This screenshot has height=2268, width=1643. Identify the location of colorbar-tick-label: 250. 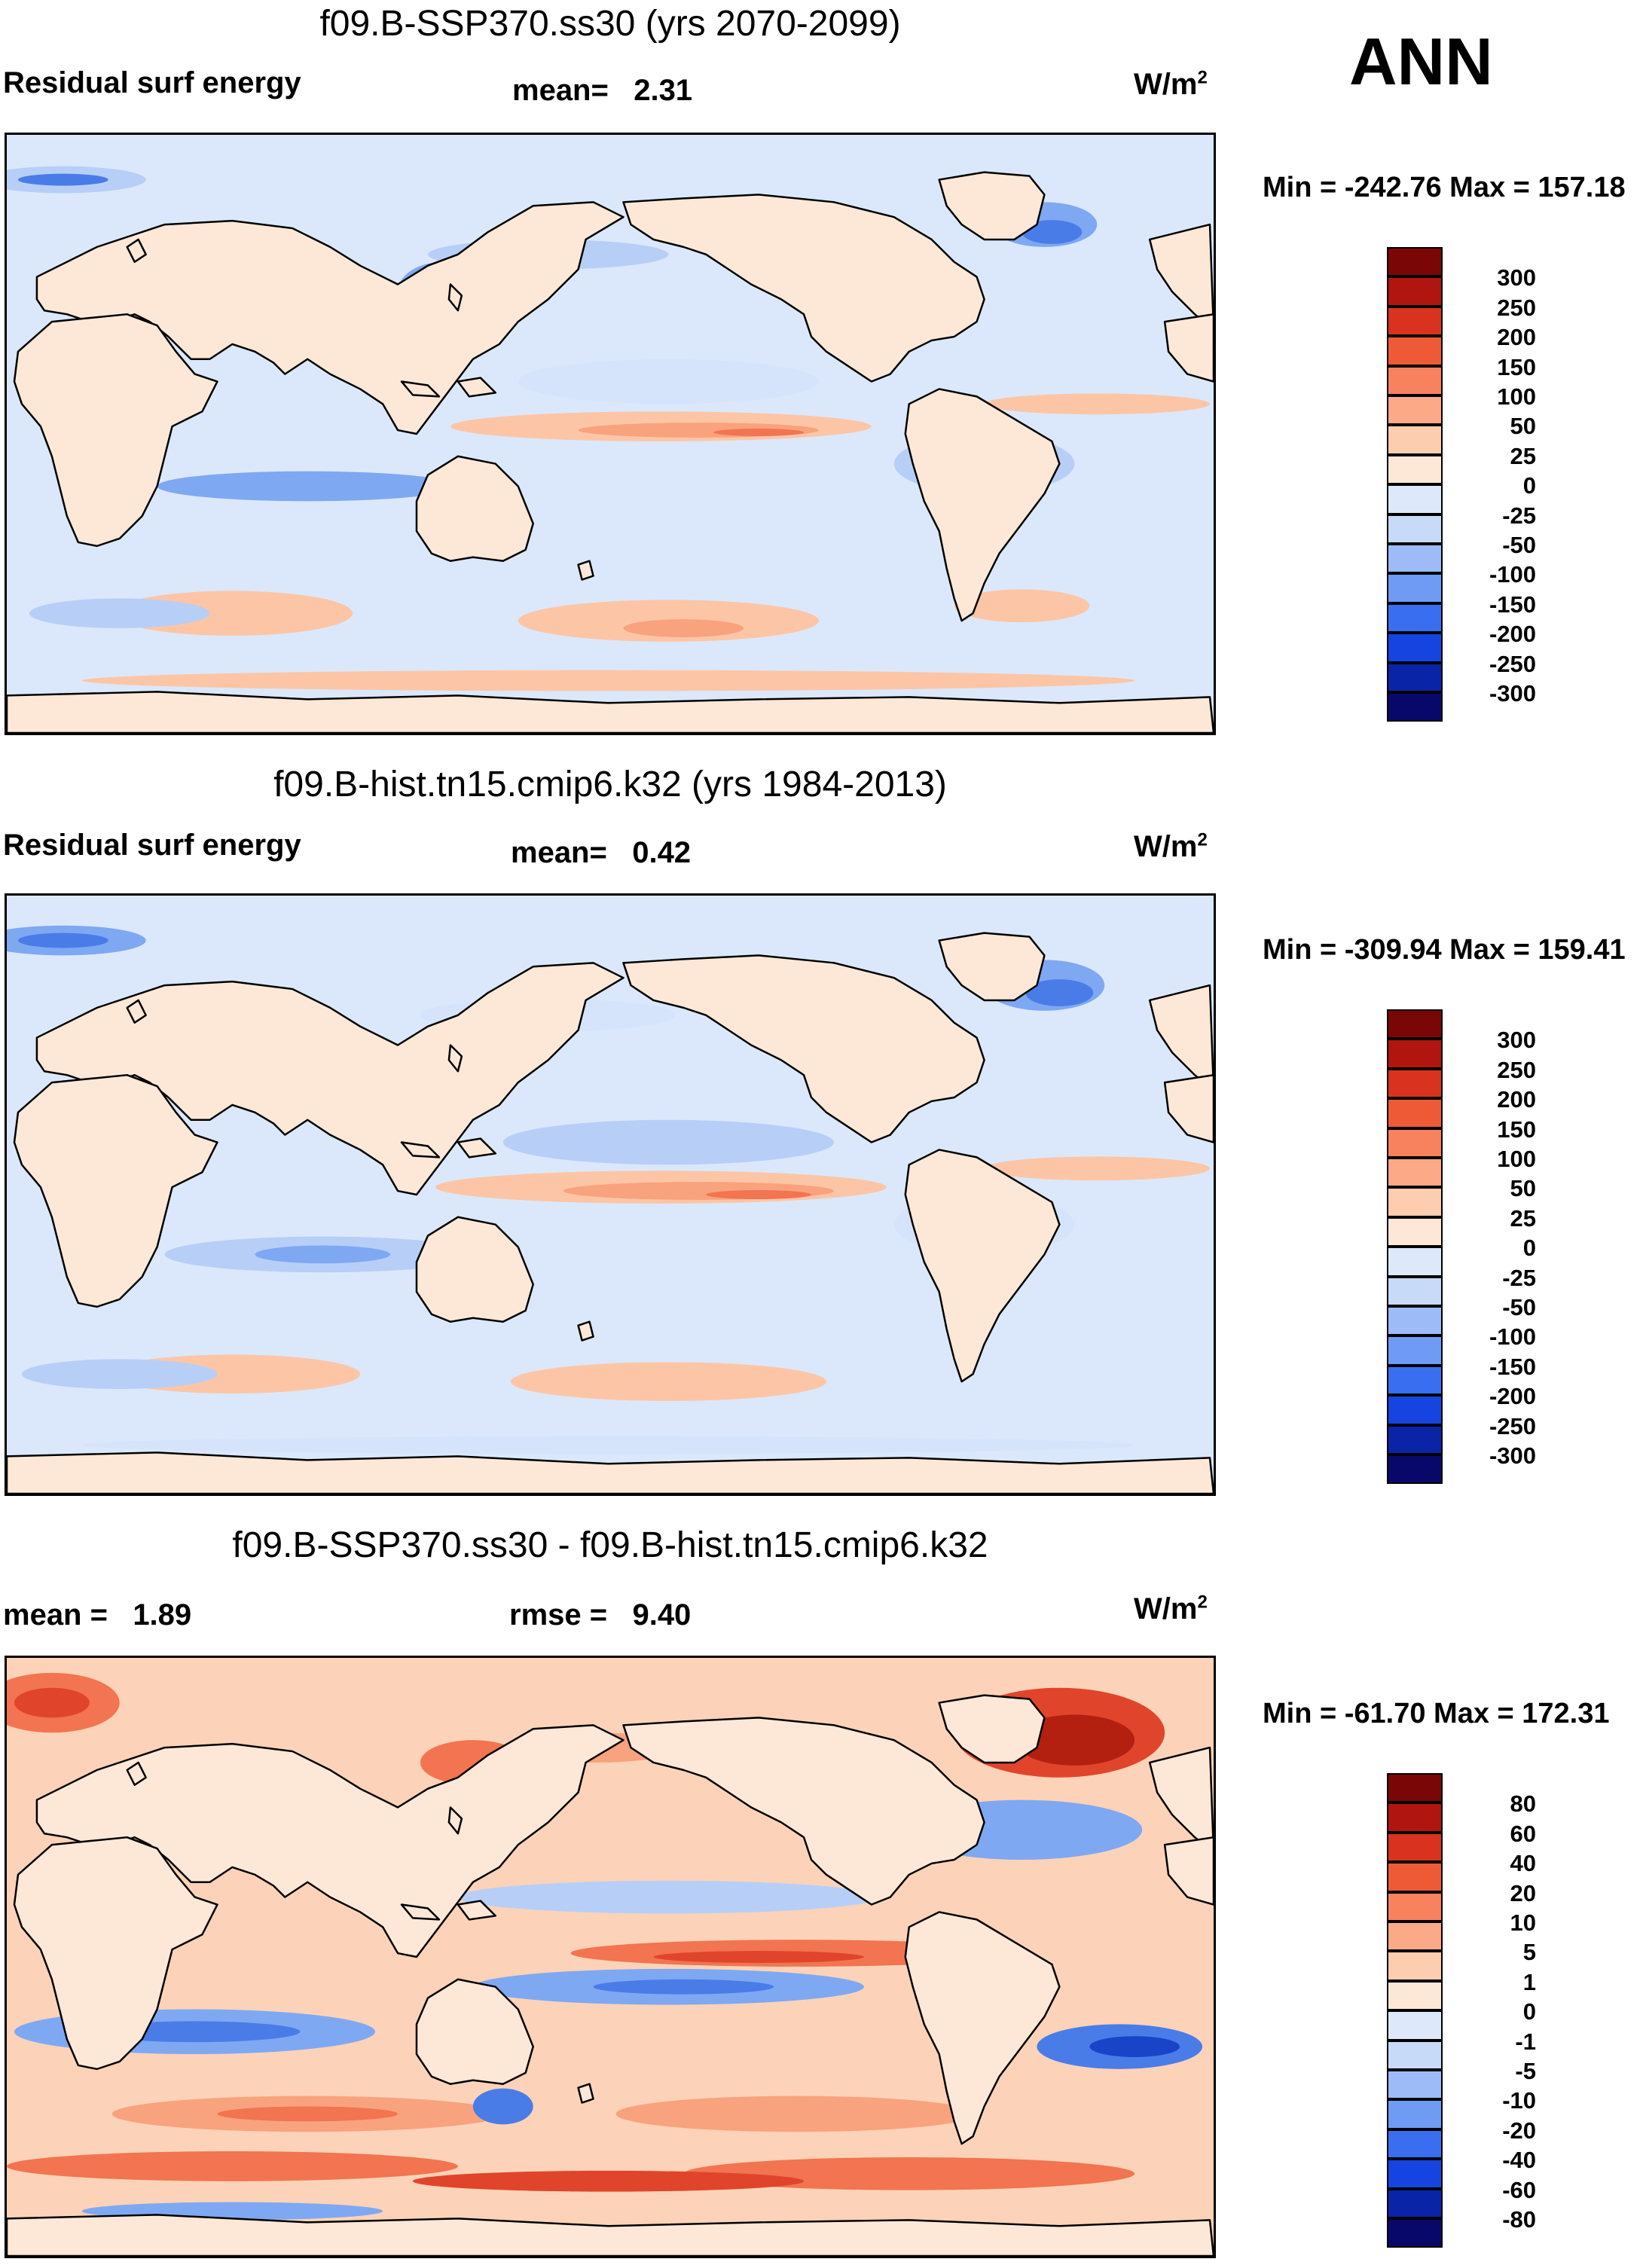
(1516, 1070).